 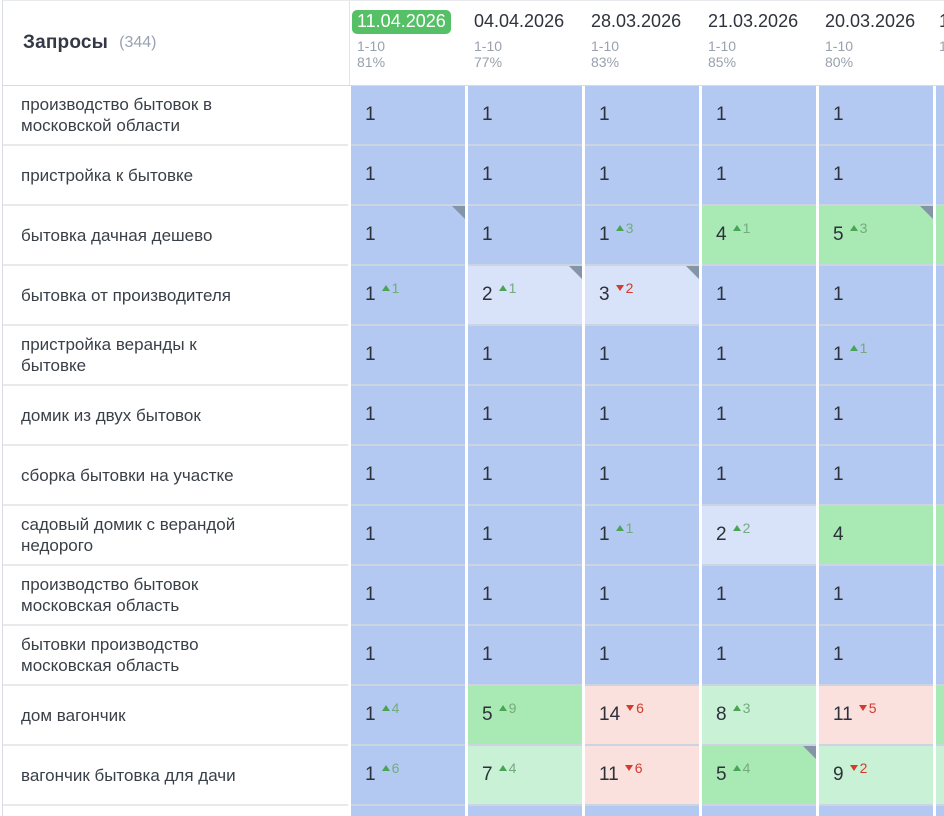 I want to click on position-cell: 5 4, so click(x=759, y=775).